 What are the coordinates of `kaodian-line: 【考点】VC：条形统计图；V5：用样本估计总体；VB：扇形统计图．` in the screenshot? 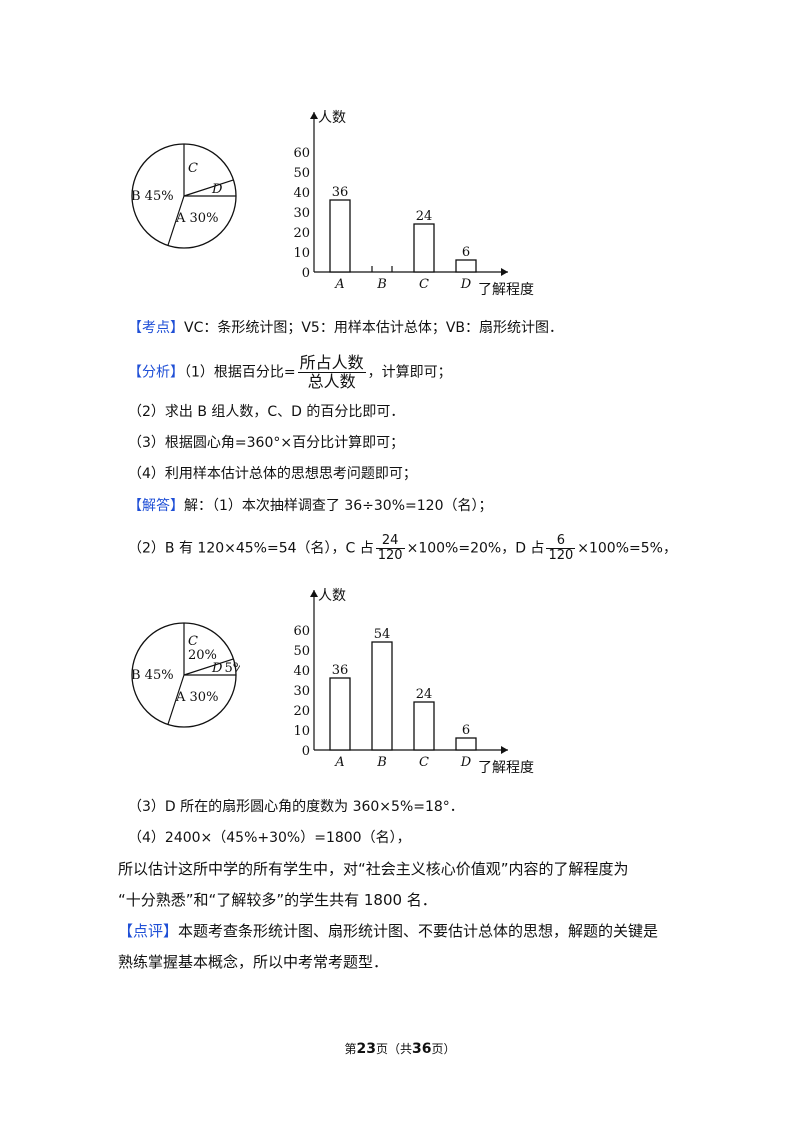 It's located at (345, 328).